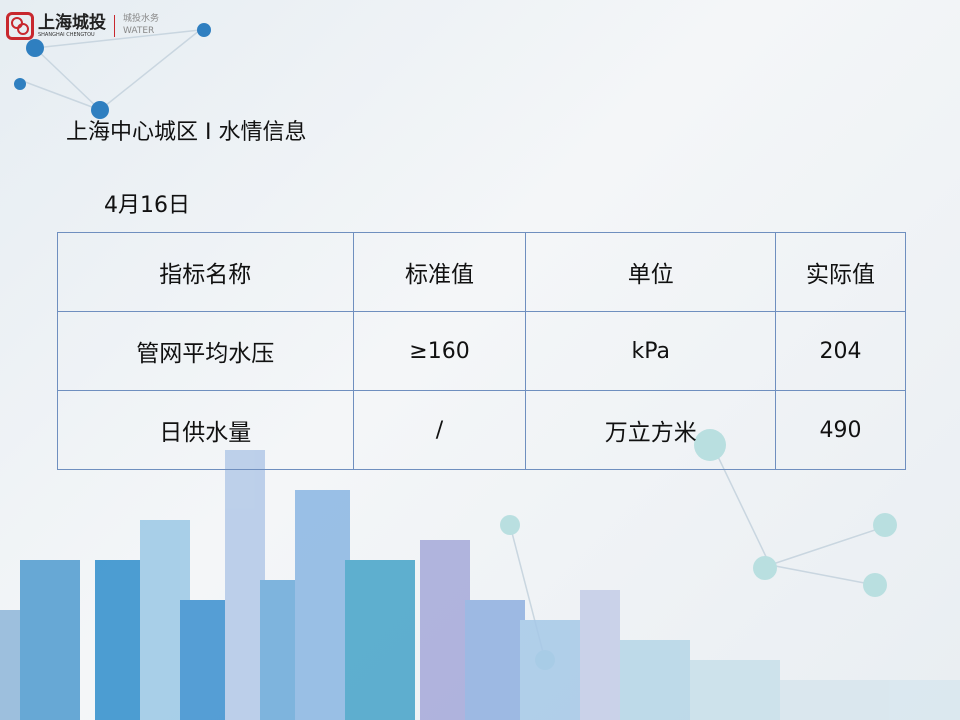 This screenshot has height=720, width=960. What do you see at coordinates (651, 272) in the screenshot?
I see `header-cell: 单位` at bounding box center [651, 272].